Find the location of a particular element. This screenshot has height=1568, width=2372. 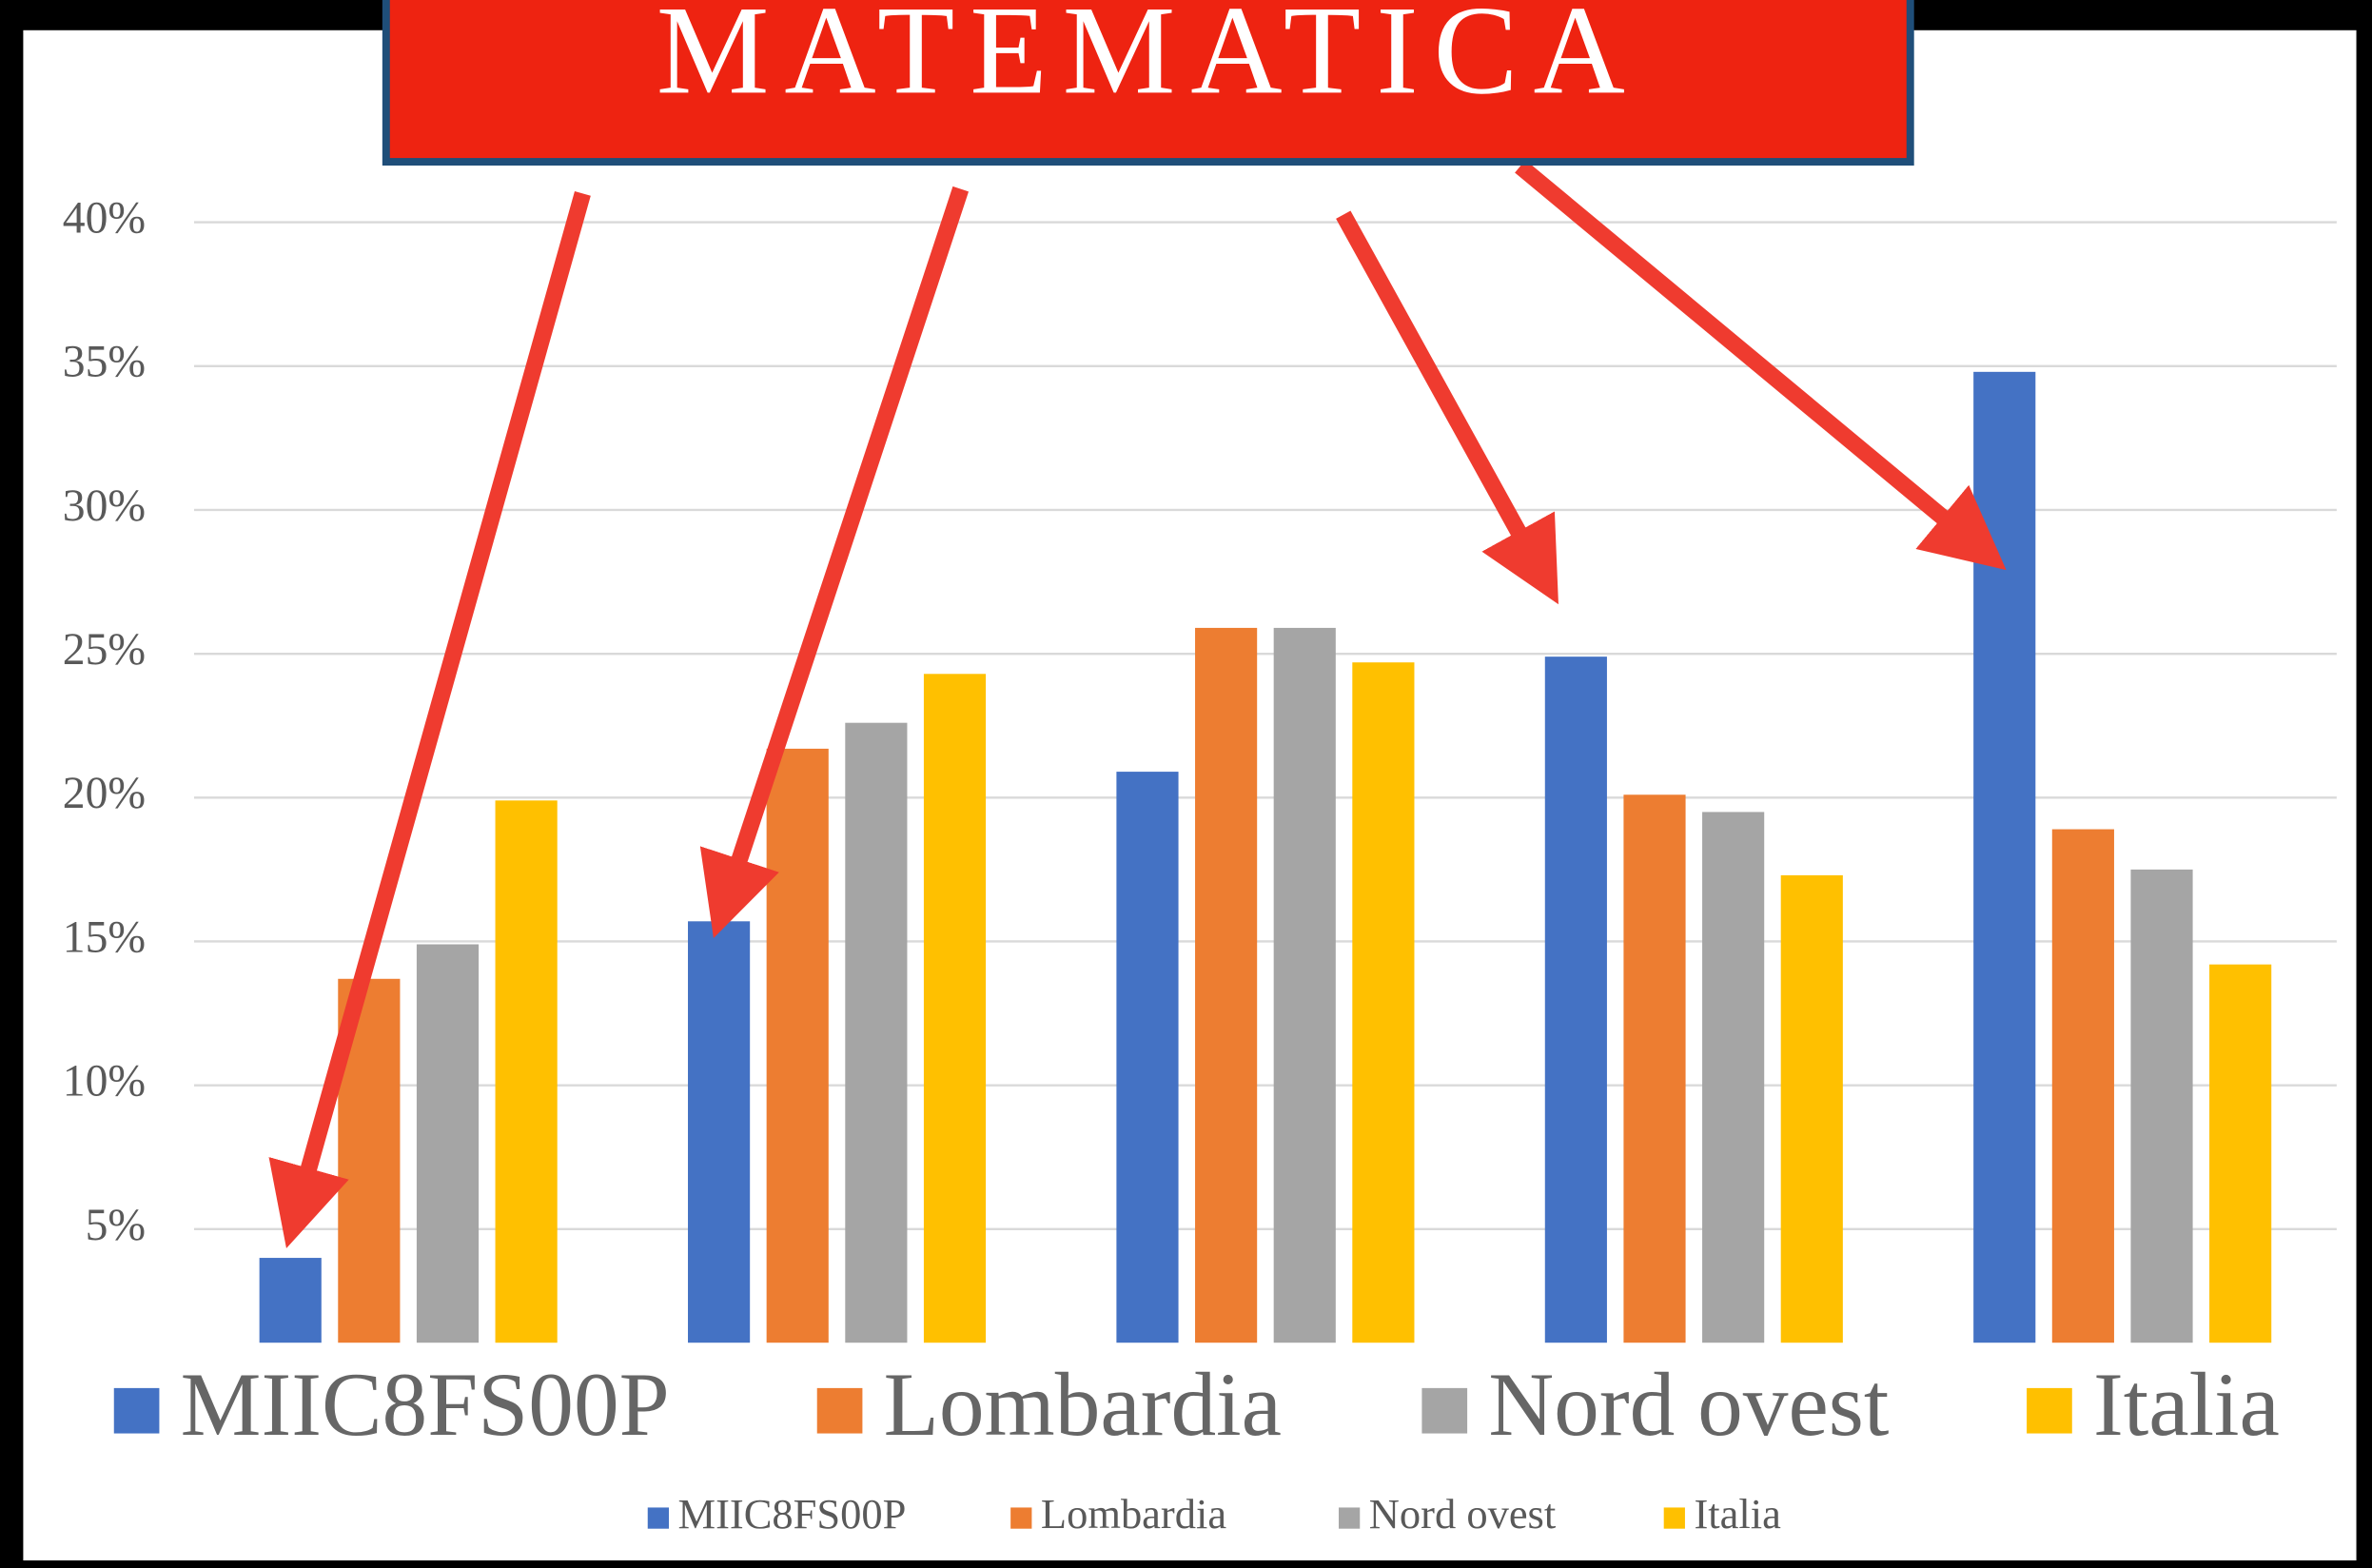

y-tick-label: 35% is located at coordinates (104, 362).